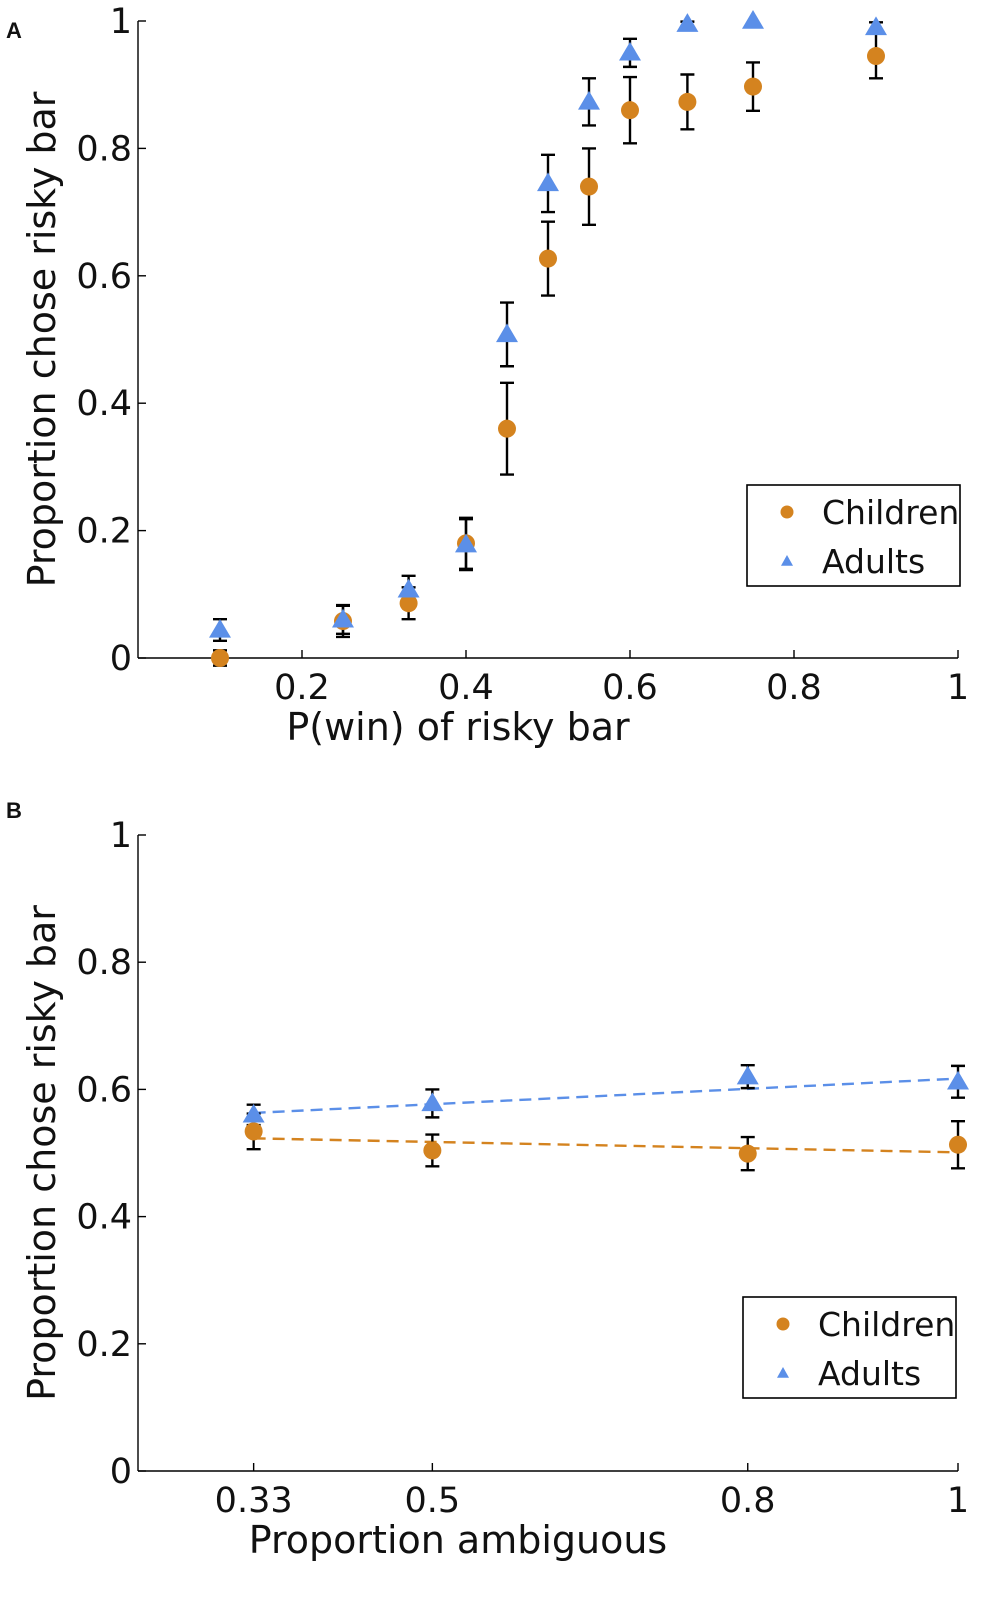 The width and height of the screenshot is (1000, 1609). What do you see at coordinates (302, 688) in the screenshot?
I see `x-tick-label: 0.2` at bounding box center [302, 688].